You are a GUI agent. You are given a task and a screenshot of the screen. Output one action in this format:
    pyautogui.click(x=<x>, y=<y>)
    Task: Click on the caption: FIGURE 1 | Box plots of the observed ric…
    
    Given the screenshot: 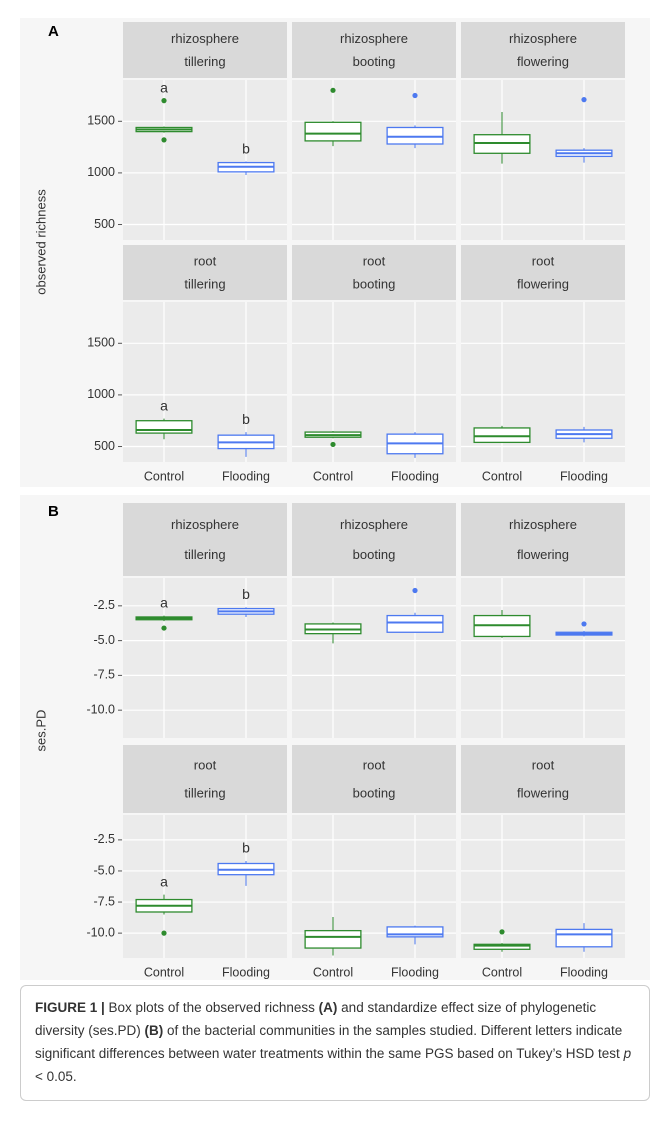 What is the action you would take?
    pyautogui.click(x=335, y=1043)
    